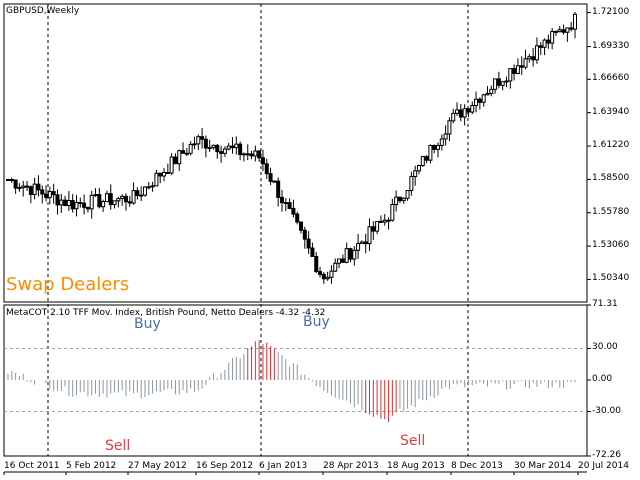  Describe the element at coordinates (68, 284) in the screenshot. I see `overlay-label: Swap Dealers` at that location.